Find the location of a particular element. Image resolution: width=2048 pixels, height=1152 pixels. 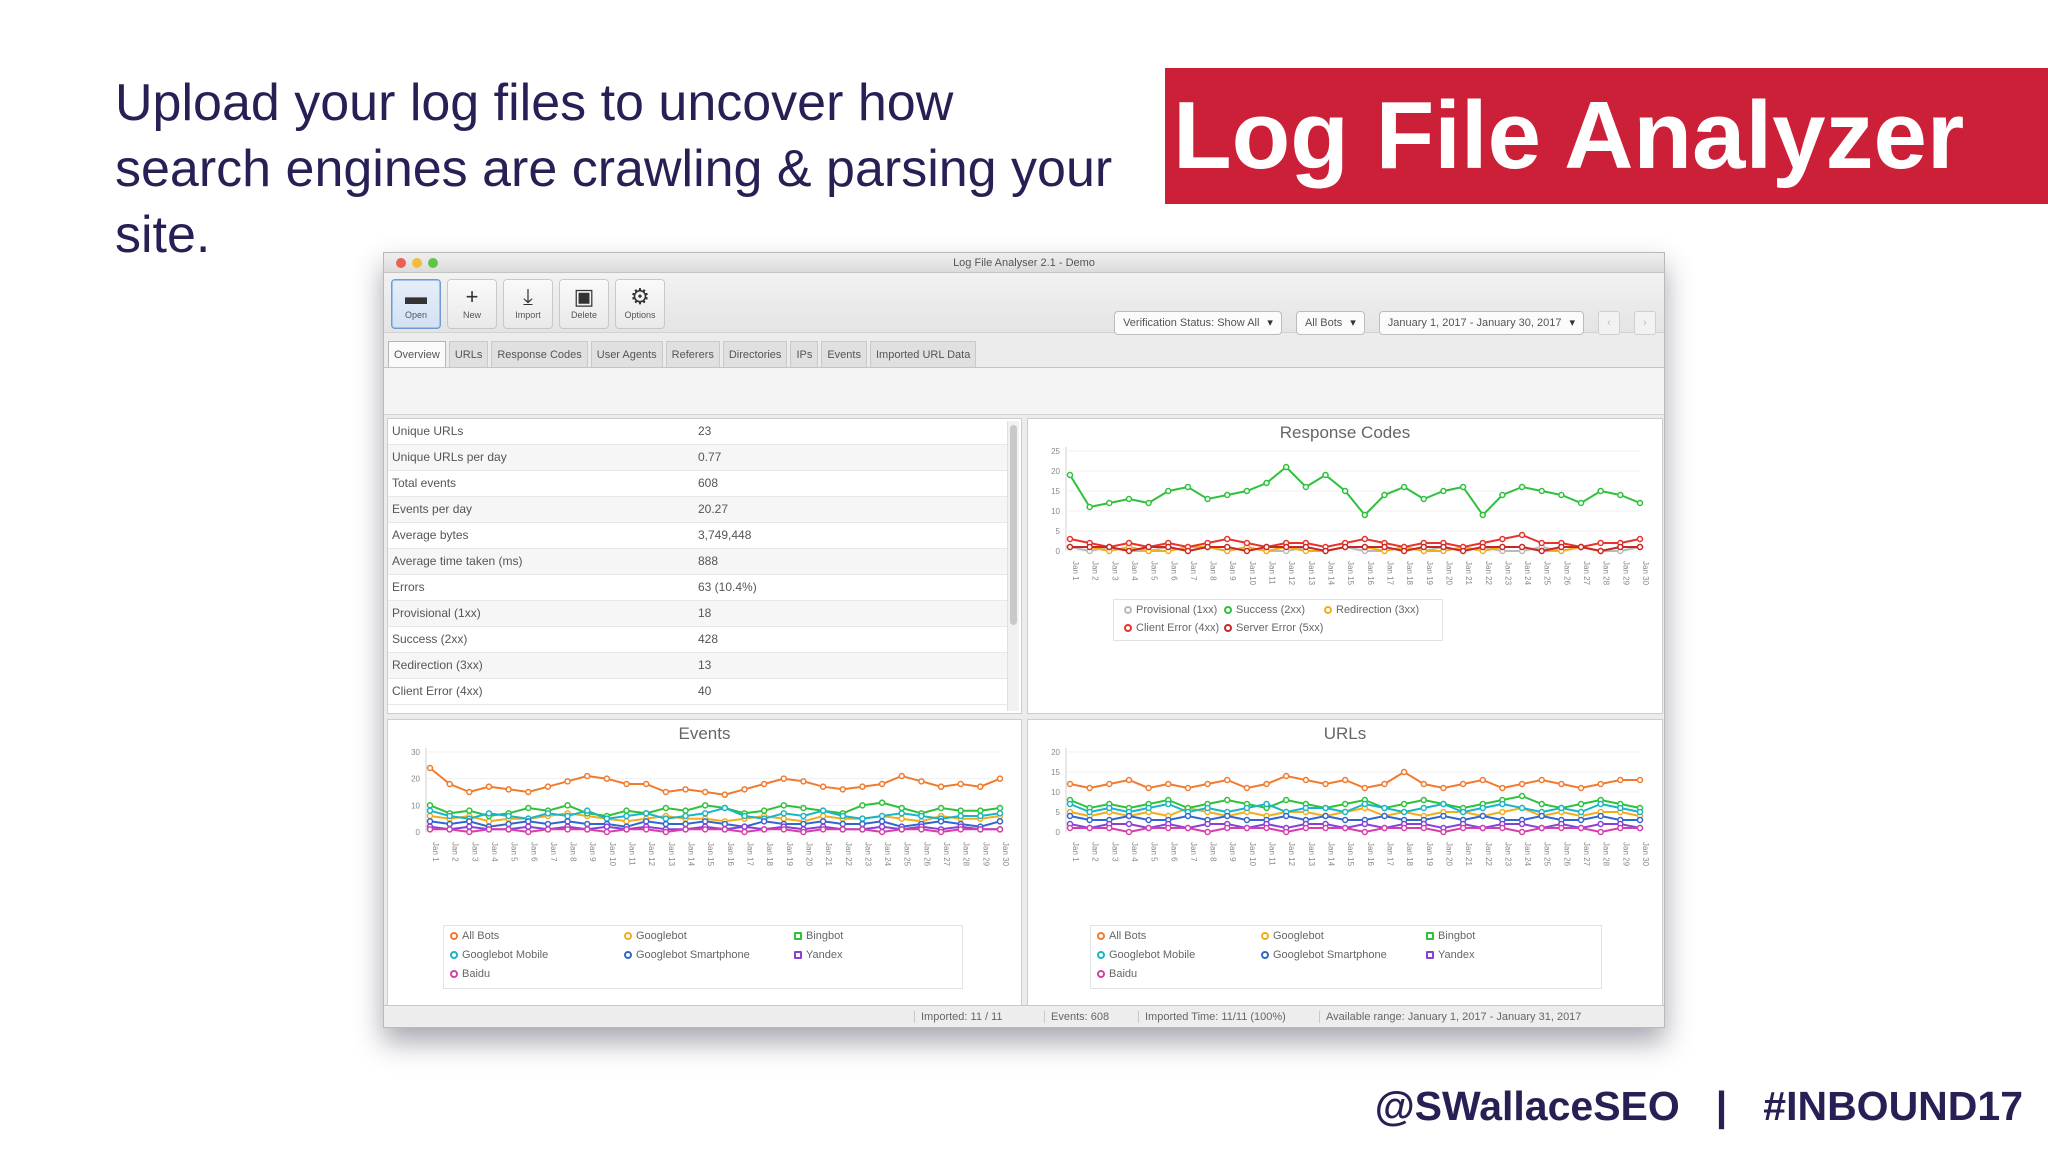

tab-referers: Referers is located at coordinates (692, 354).